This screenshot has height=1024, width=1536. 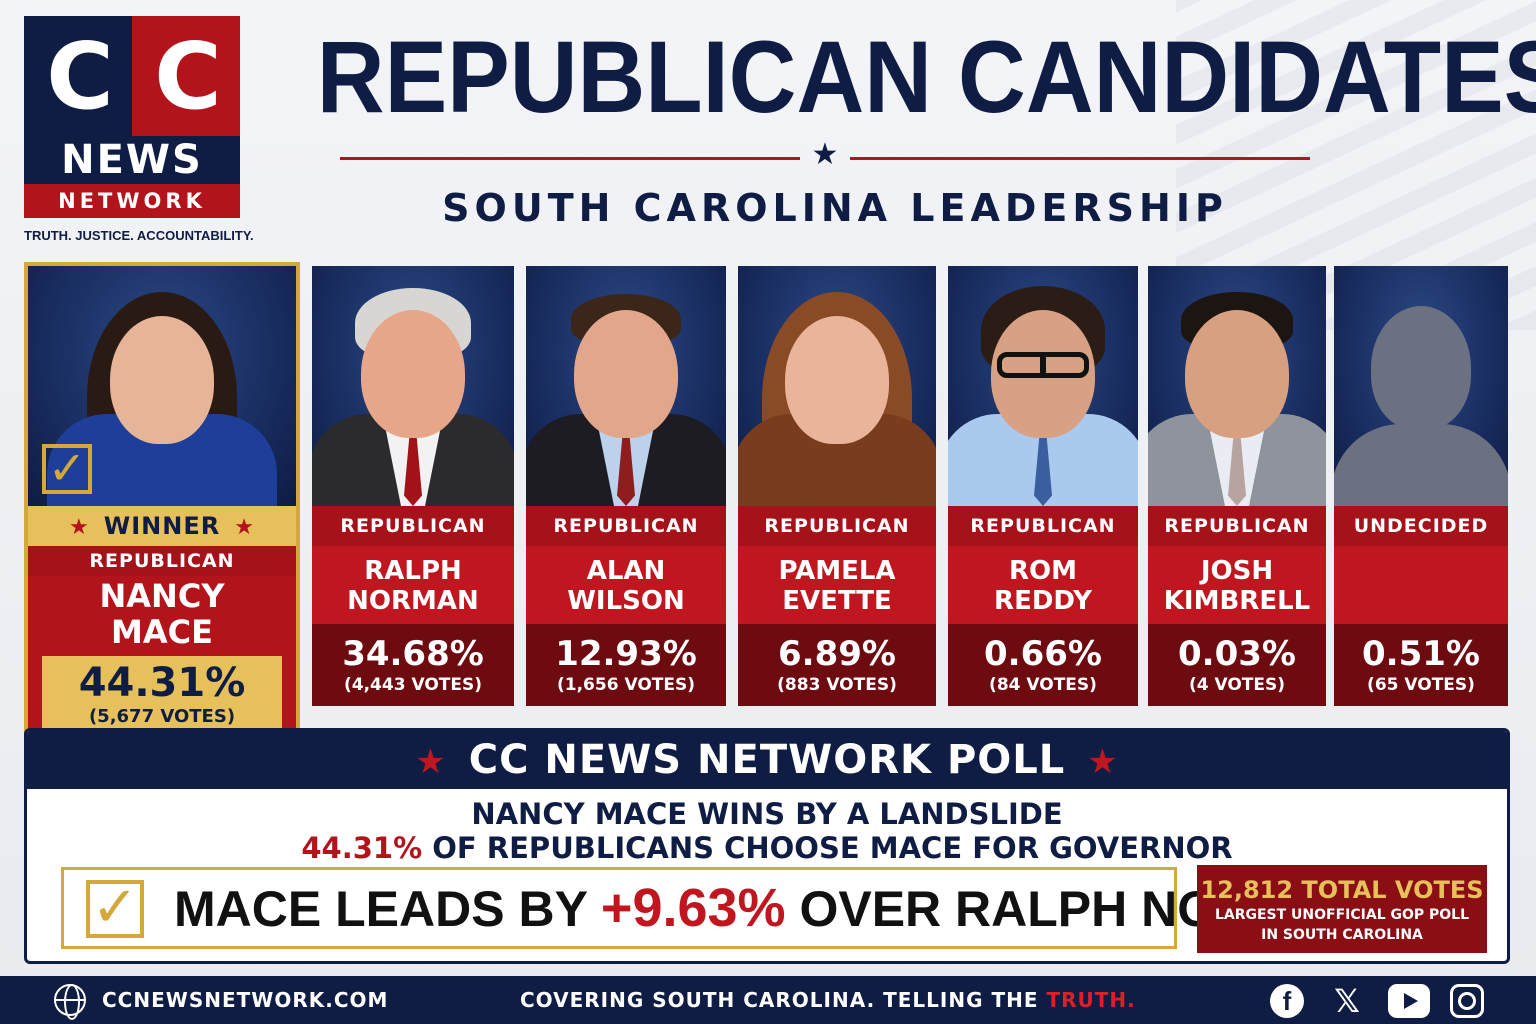 What do you see at coordinates (926, 77) in the screenshot?
I see `page-title: REPUBLICAN CANDIDATES` at bounding box center [926, 77].